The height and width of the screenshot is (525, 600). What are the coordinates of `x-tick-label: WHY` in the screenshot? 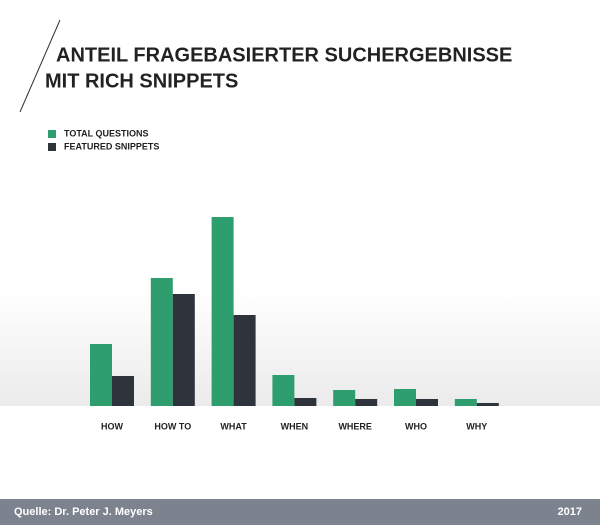 It's located at (476, 426).